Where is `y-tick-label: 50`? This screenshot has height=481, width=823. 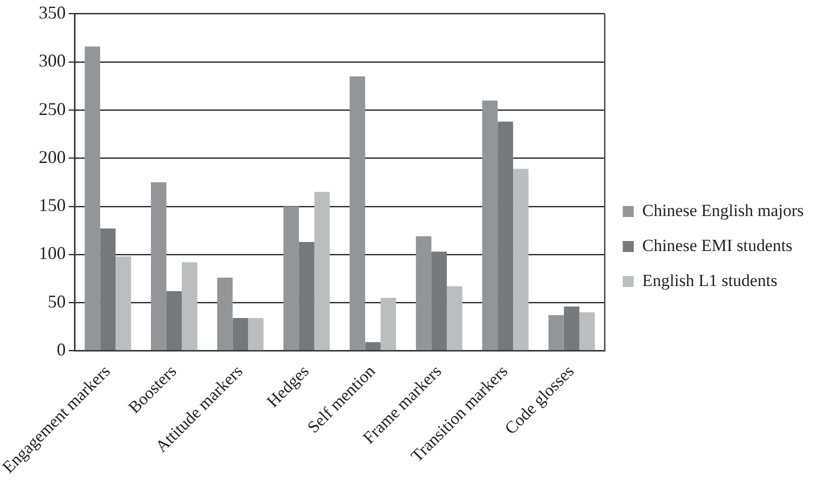 y-tick-label: 50 is located at coordinates (57, 301).